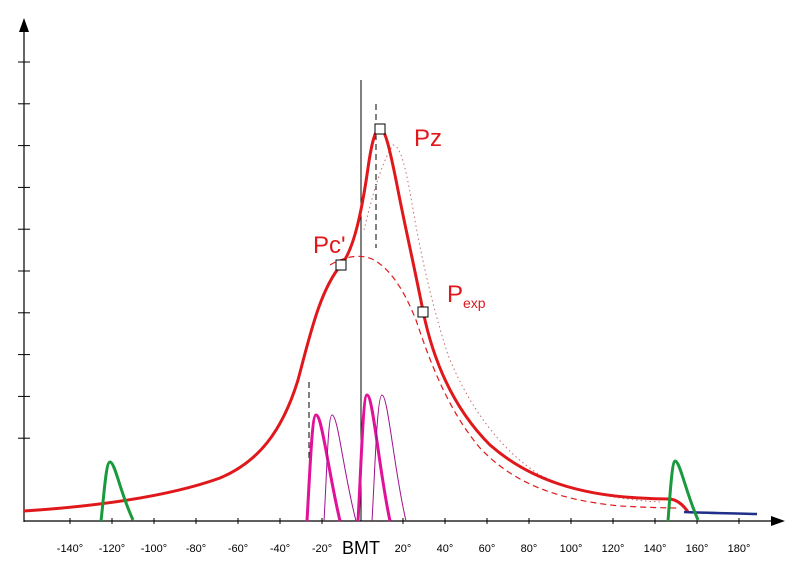 This screenshot has width=801, height=572. What do you see at coordinates (361, 548) in the screenshot?
I see `bmt-label: BMT` at bounding box center [361, 548].